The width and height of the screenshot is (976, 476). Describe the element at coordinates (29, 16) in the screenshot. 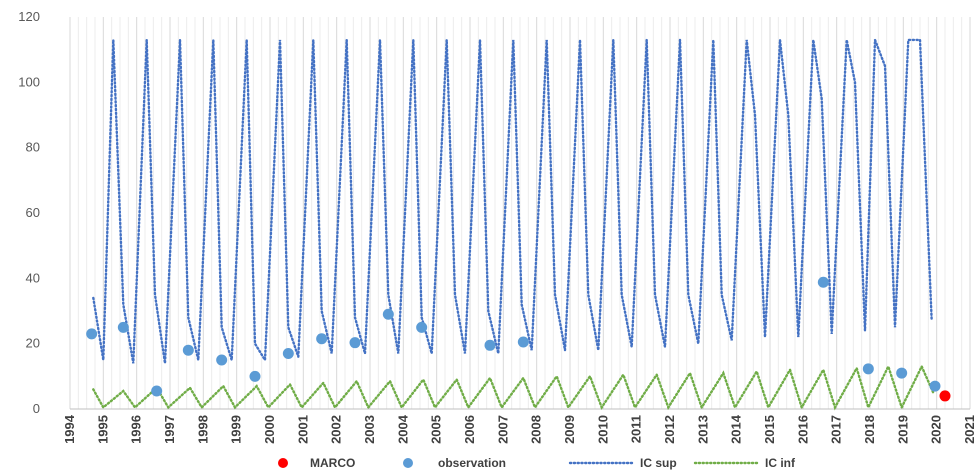

I see `y-tick-label: 120` at that location.